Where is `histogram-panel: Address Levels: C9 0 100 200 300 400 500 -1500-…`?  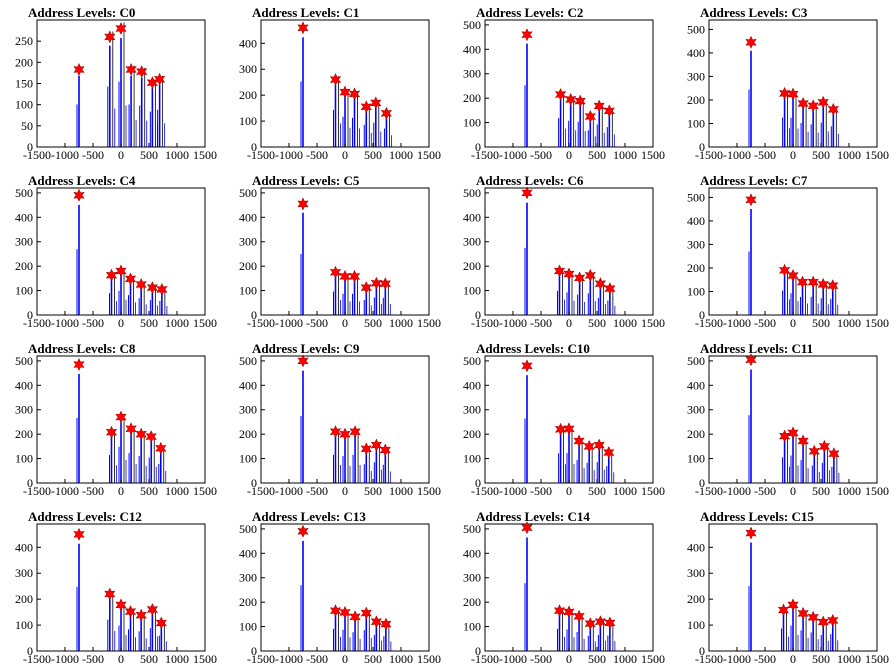 histogram-panel: Address Levels: C9 0 100 200 300 400 500 -1500-… is located at coordinates (336, 420).